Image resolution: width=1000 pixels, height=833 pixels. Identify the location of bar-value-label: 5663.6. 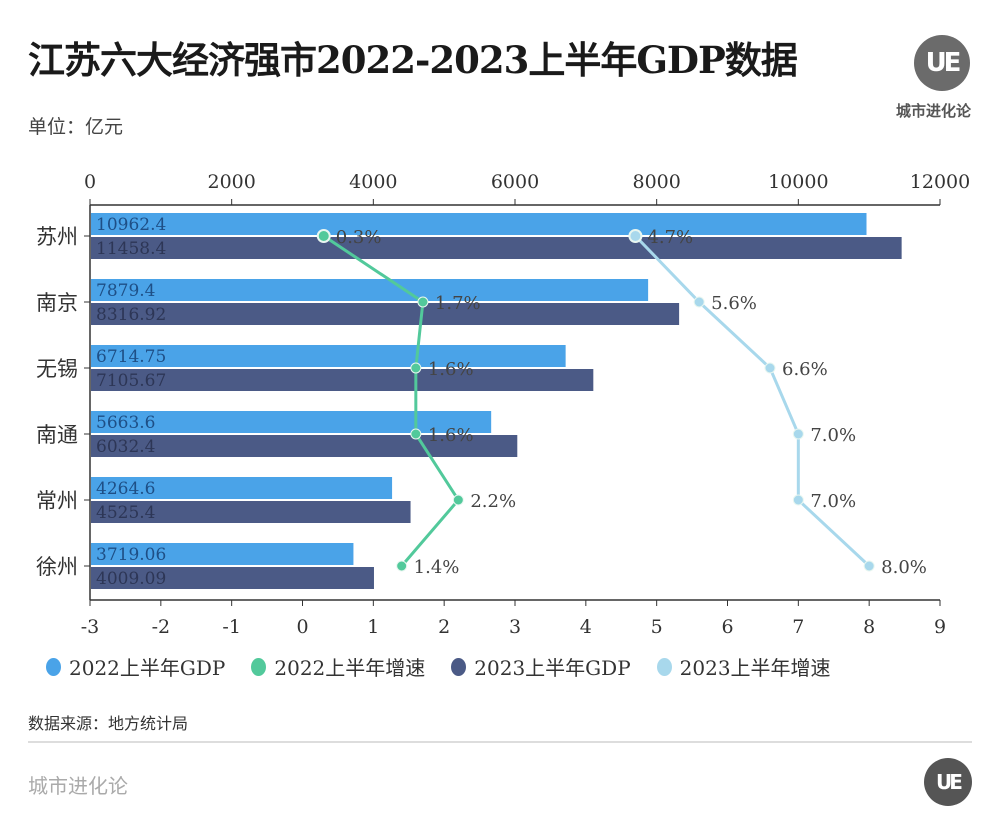
(125, 423).